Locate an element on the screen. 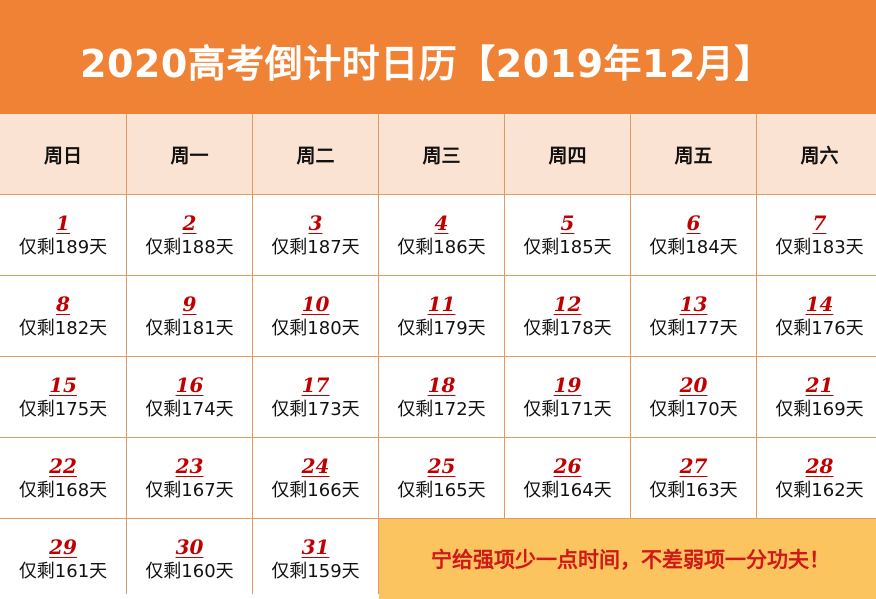 This screenshot has width=876, height=599. weekday-header-wed: 周三 is located at coordinates (441, 154).